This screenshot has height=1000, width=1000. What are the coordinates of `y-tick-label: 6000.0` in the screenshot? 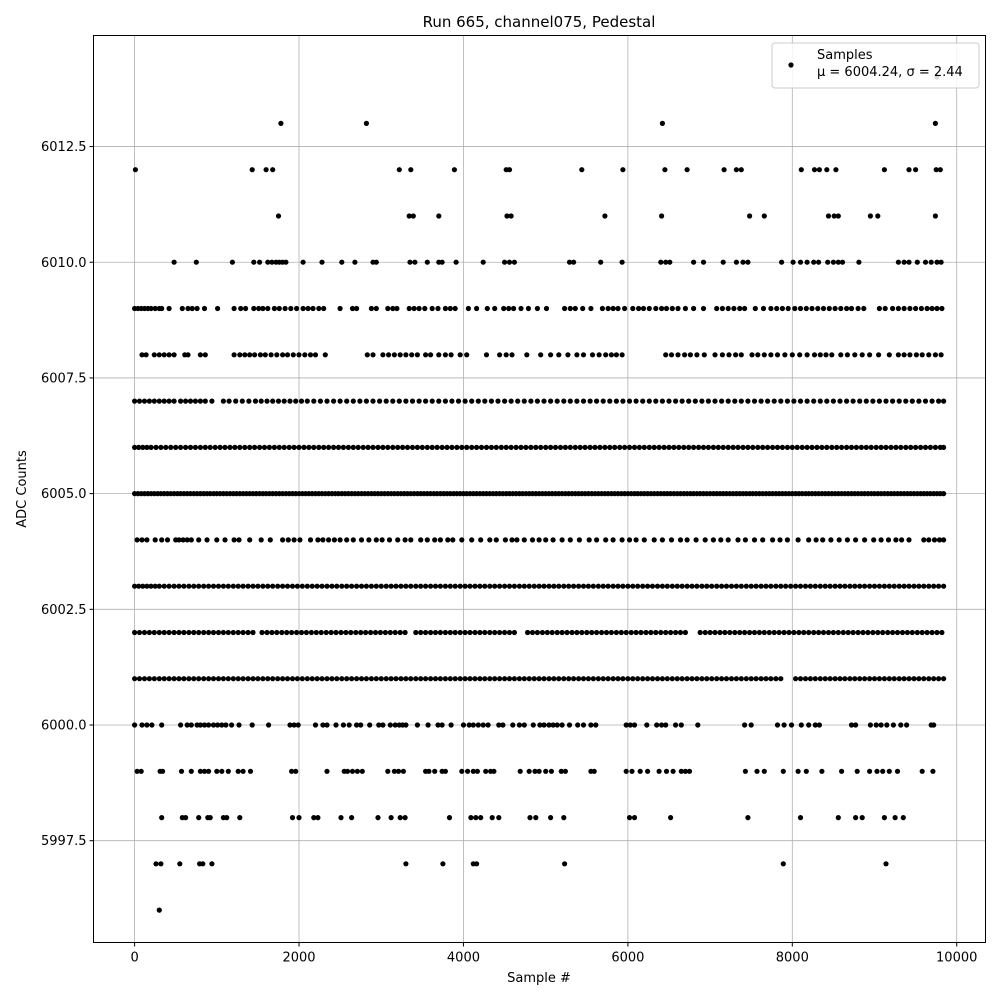 It's located at (64, 726).